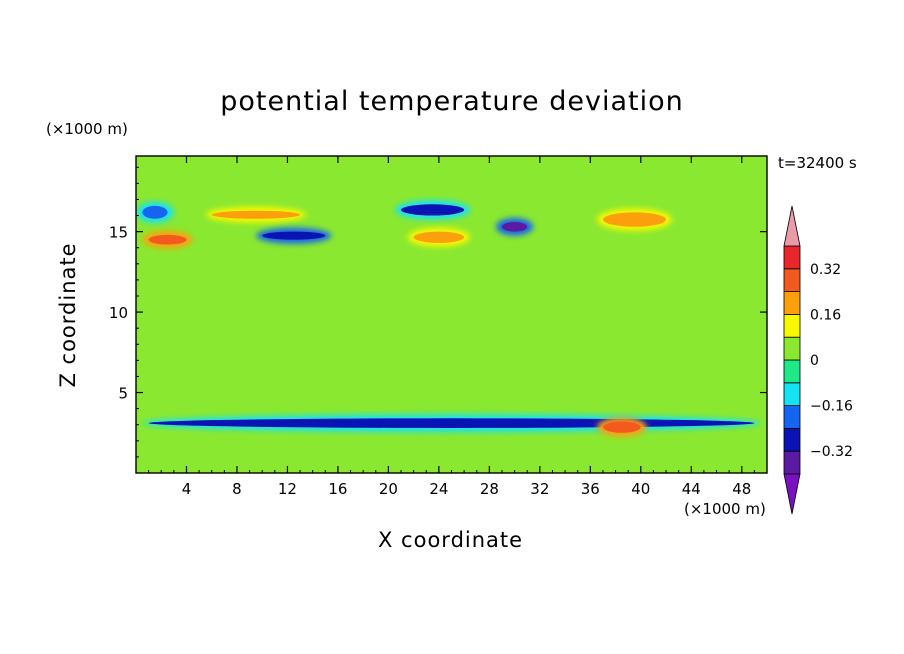 Image resolution: width=904 pixels, height=654 pixels. I want to click on colorbar-tick-label: 0.32, so click(825, 270).